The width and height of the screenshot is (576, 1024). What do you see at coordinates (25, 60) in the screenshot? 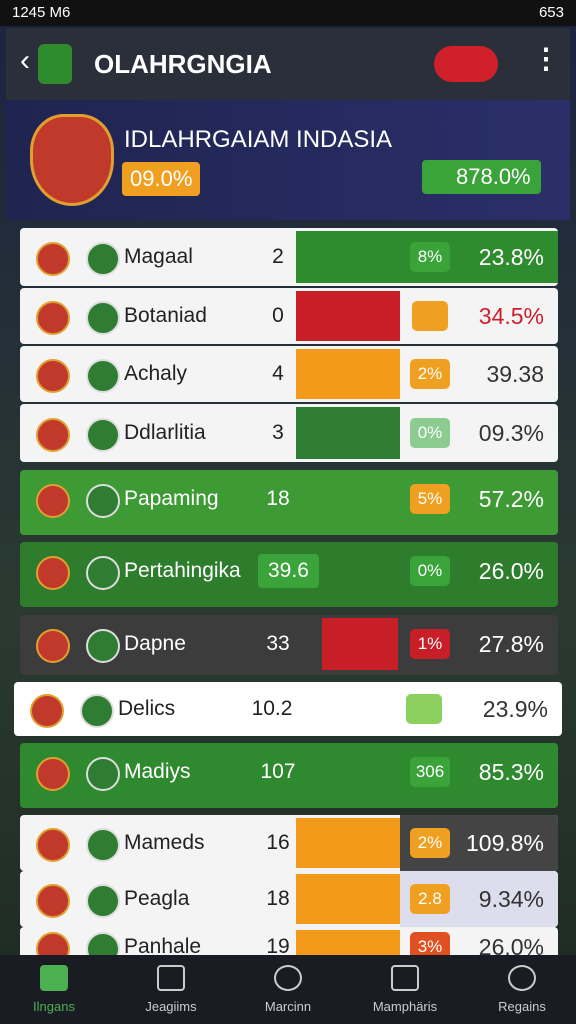
I see `back-button: ‹` at bounding box center [25, 60].